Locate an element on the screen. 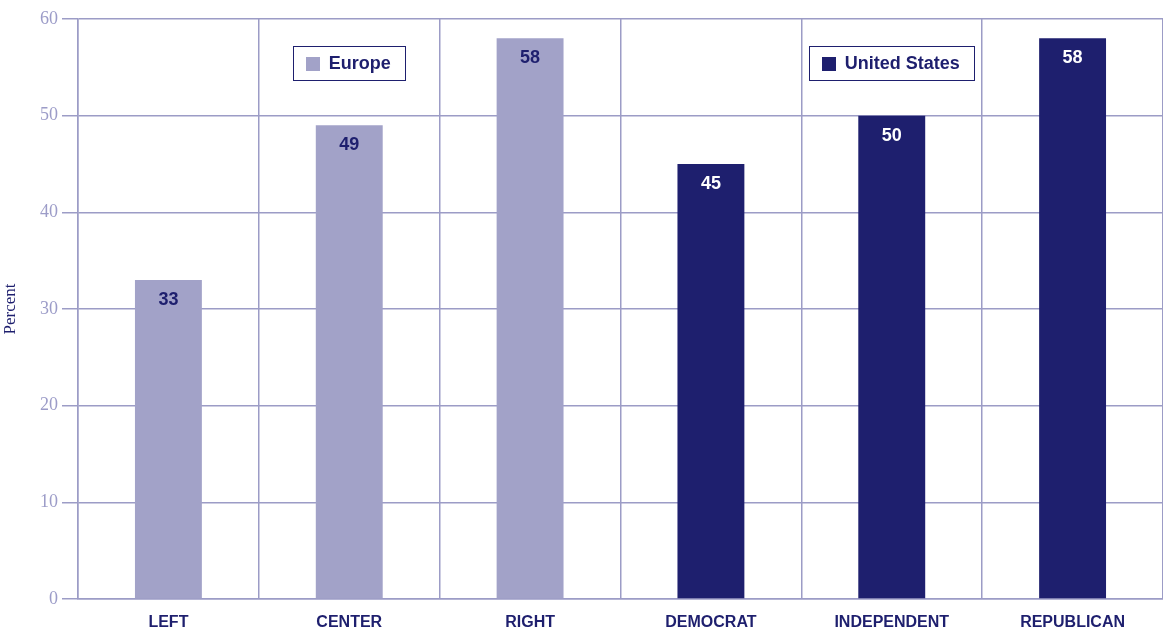 The height and width of the screenshot is (631, 1163). x-tick-label: REPUBLICAN is located at coordinates (1073, 622).